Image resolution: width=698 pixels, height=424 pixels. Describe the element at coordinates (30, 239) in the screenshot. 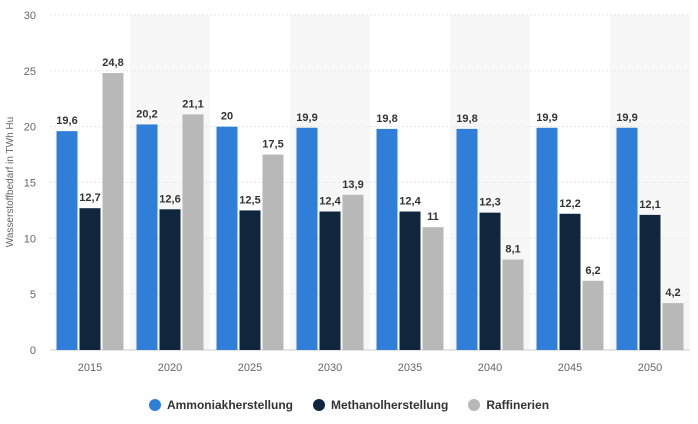

I see `y-tick-label: 10` at that location.